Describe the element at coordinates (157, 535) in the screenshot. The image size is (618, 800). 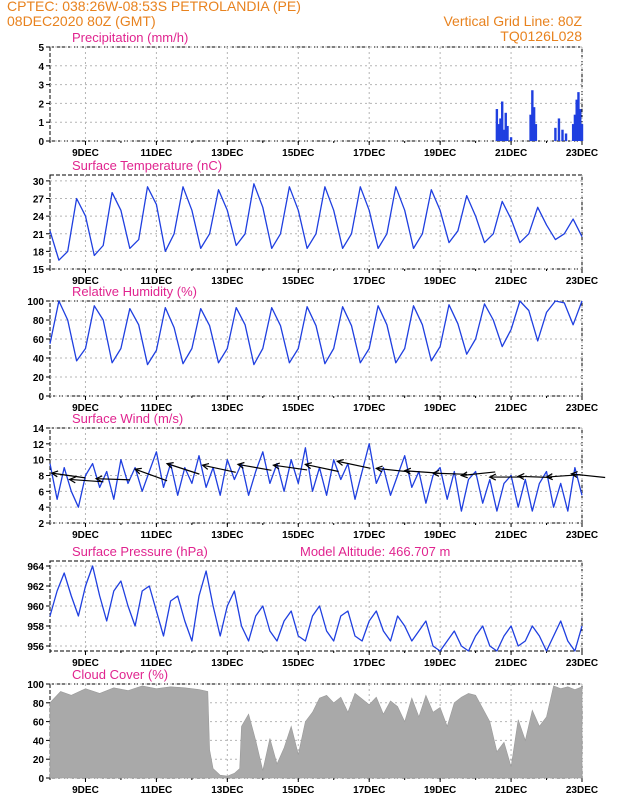
I see `wind-xtick-label: 11DEC` at that location.